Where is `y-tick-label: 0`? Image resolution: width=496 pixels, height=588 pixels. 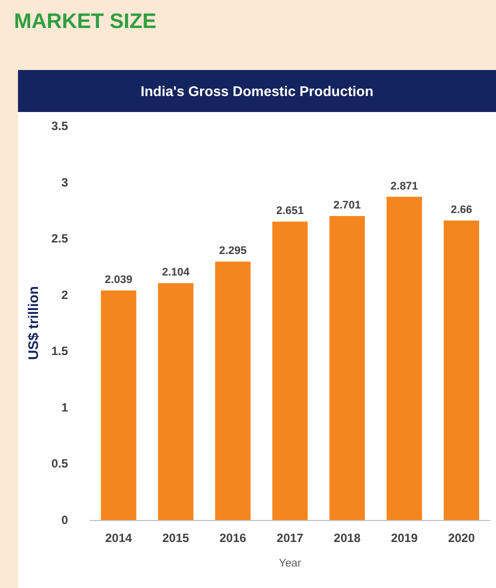 y-tick-label: 0 is located at coordinates (64, 520).